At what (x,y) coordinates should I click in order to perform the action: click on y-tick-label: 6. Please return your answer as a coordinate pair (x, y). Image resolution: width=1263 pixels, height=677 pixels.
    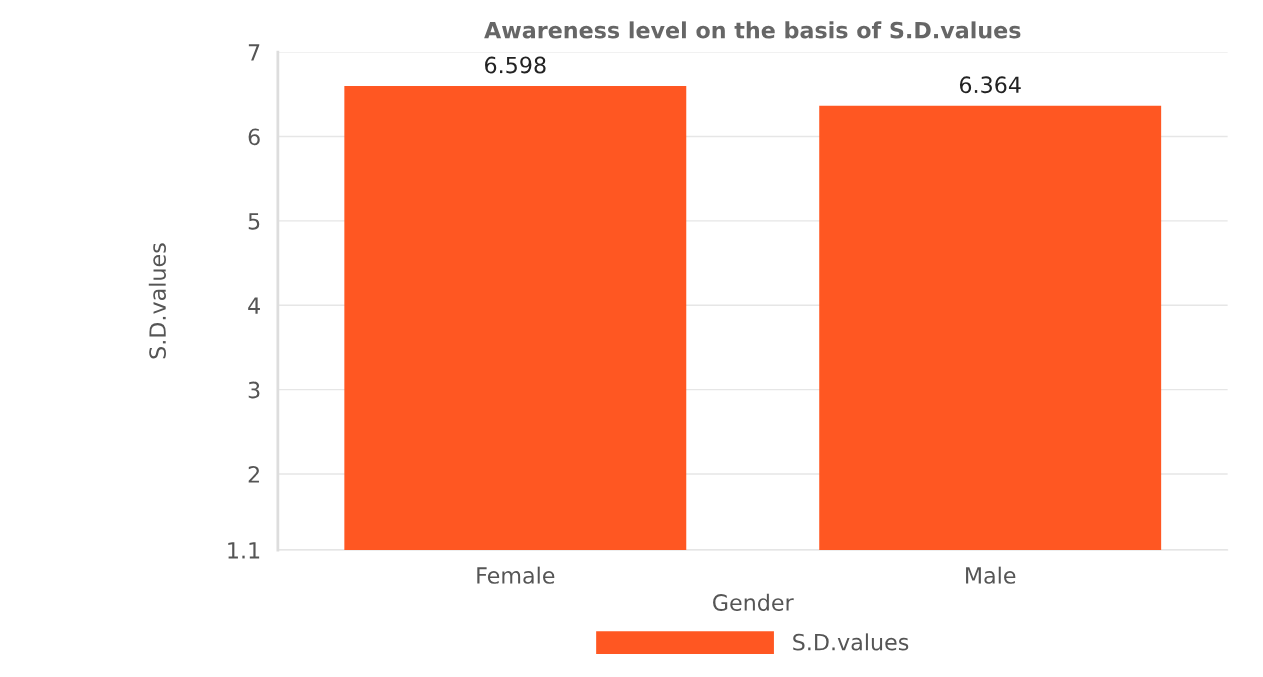
    Looking at the image, I should click on (254, 137).